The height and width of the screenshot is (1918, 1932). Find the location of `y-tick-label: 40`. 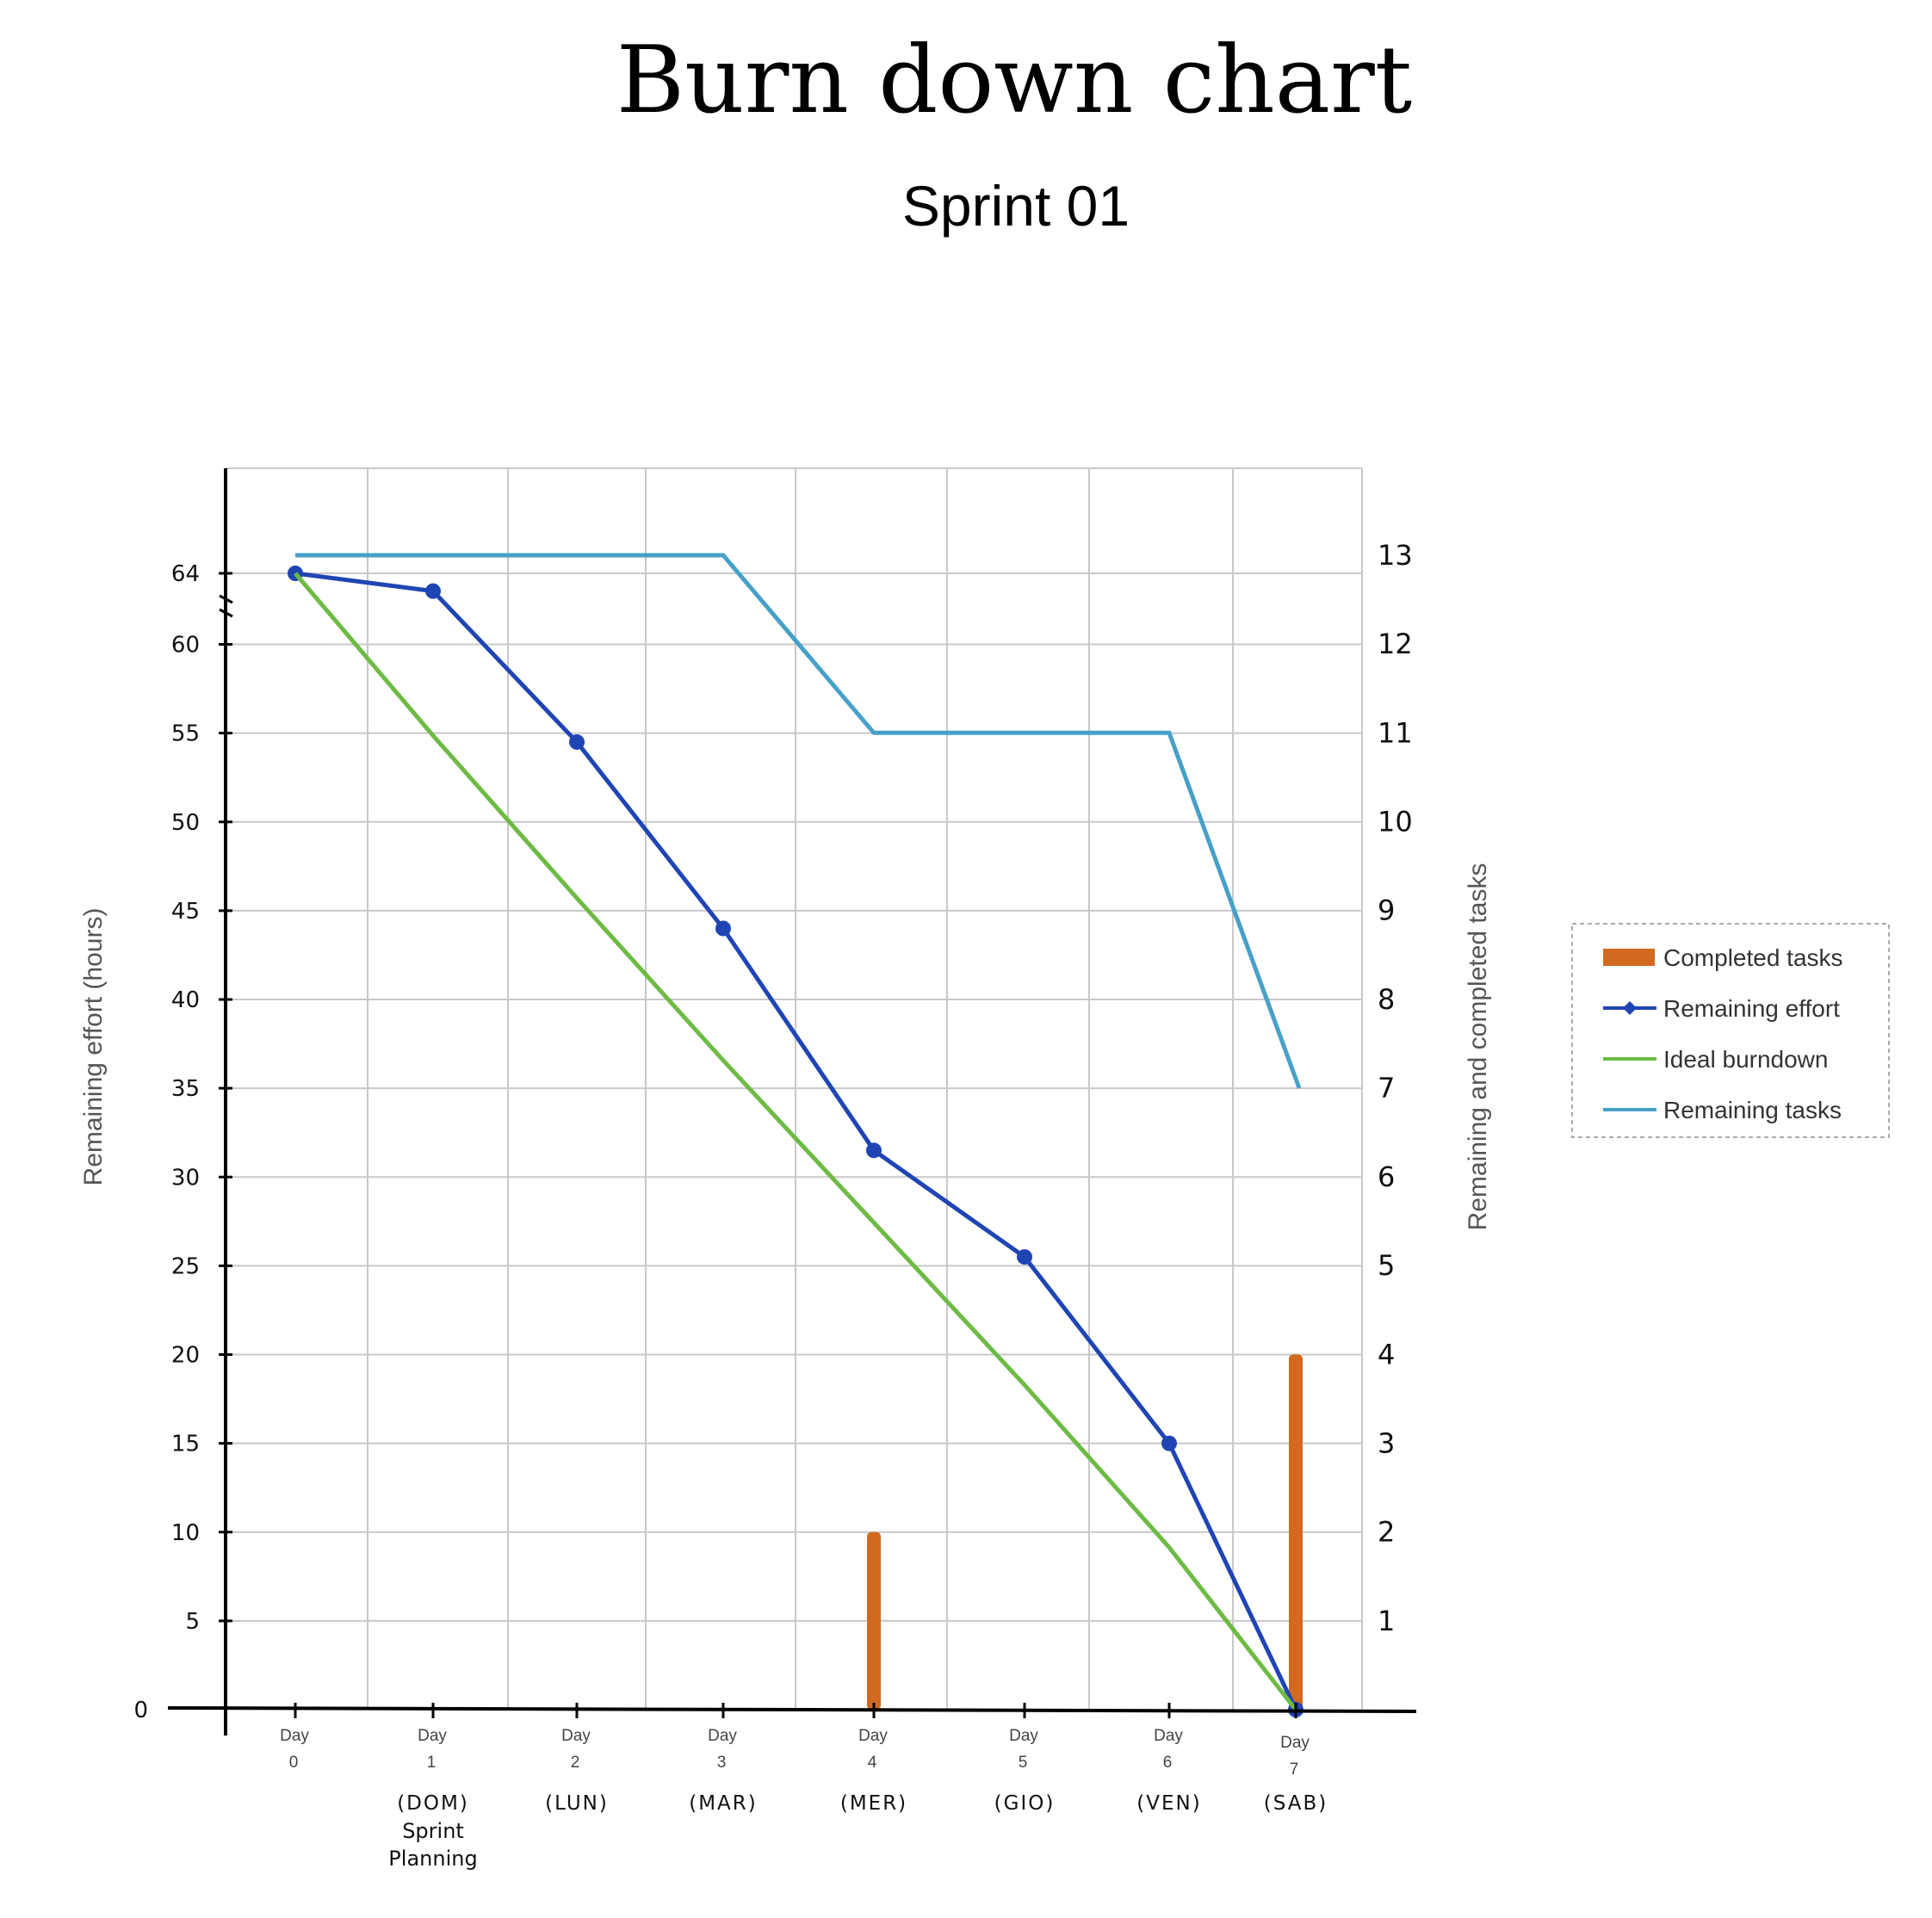

y-tick-label: 40 is located at coordinates (185, 1000).